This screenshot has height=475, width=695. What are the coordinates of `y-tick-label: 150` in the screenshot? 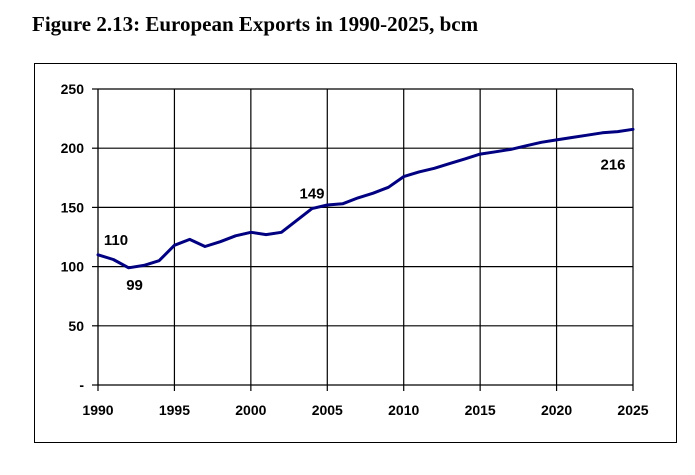 It's located at (73, 207).